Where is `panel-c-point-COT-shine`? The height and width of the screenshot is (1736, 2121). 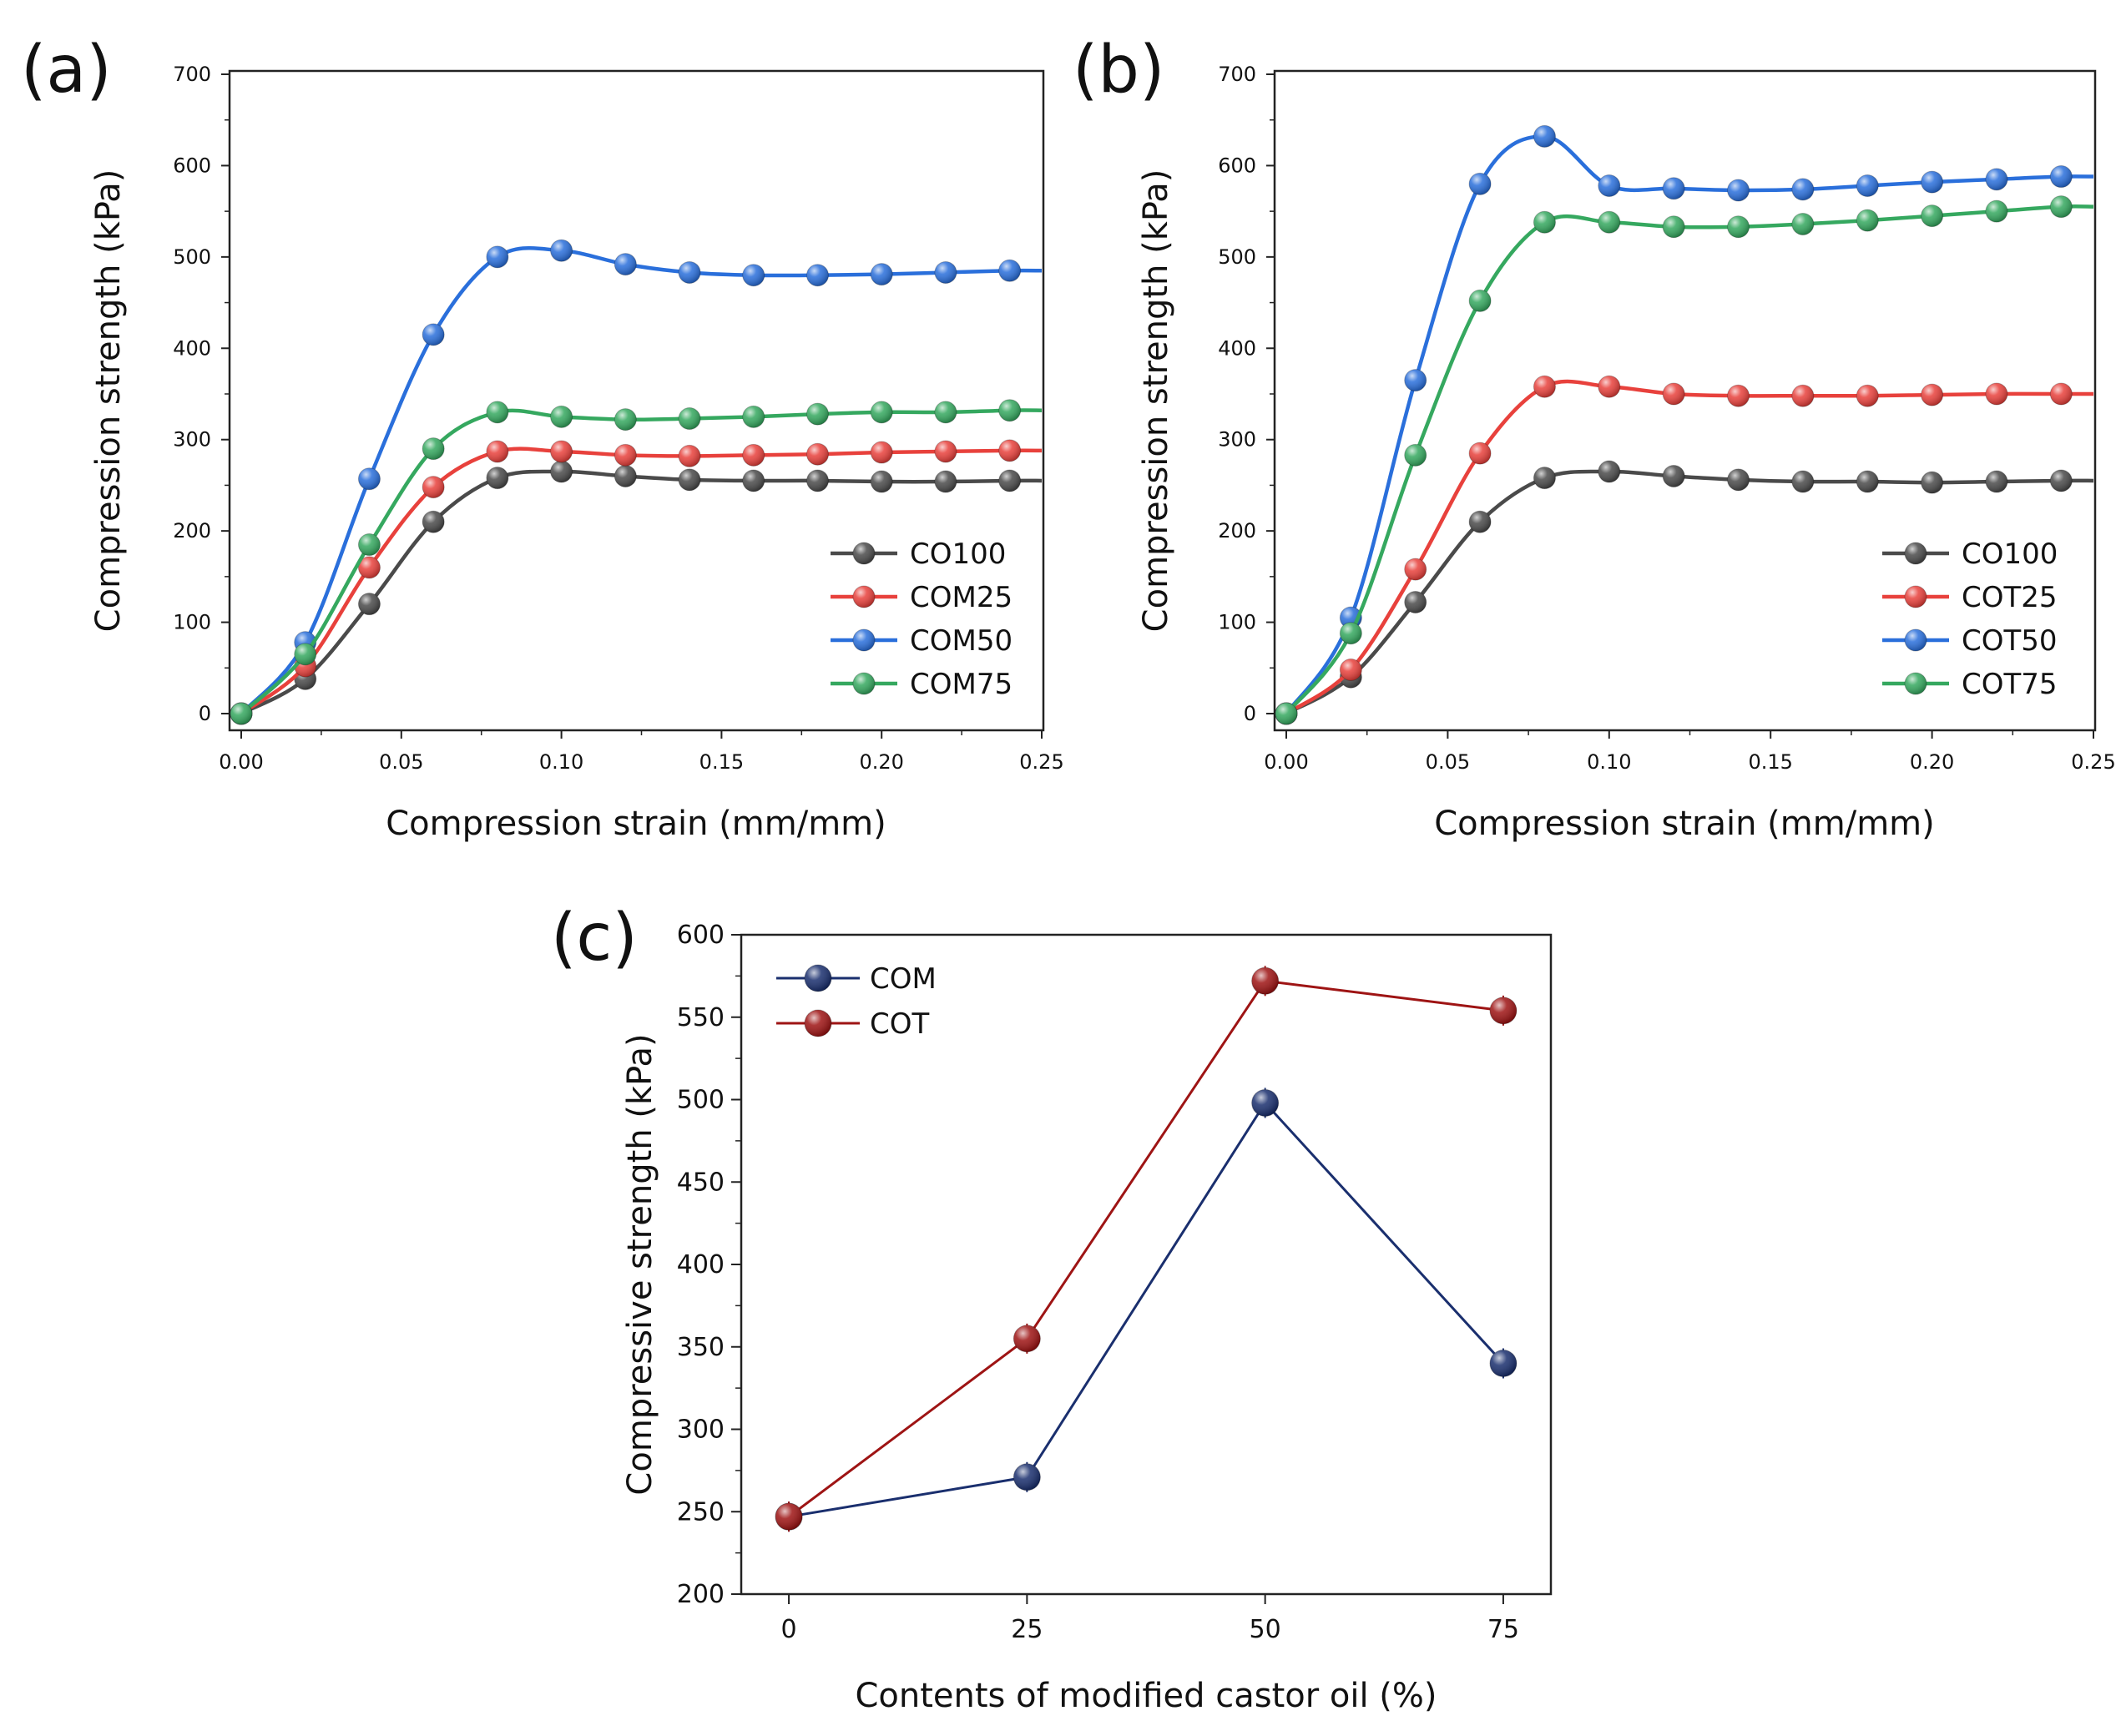
panel-c-point-COT-shine is located at coordinates (1503, 1010).